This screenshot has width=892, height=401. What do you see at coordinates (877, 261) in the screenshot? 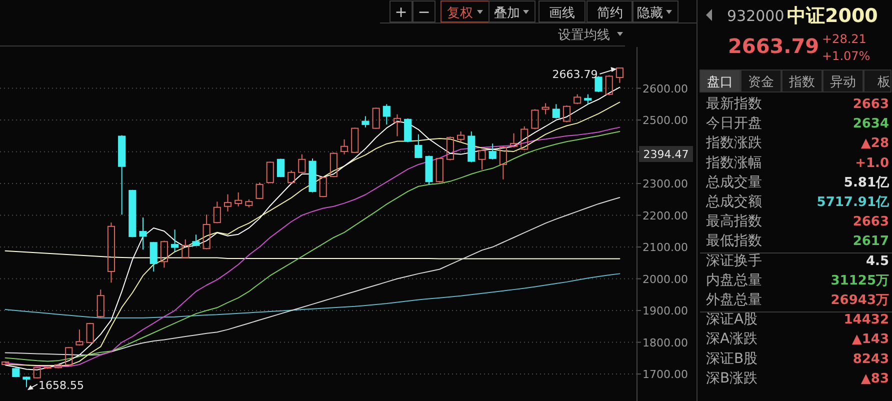
I see `text: 4.5` at bounding box center [877, 261].